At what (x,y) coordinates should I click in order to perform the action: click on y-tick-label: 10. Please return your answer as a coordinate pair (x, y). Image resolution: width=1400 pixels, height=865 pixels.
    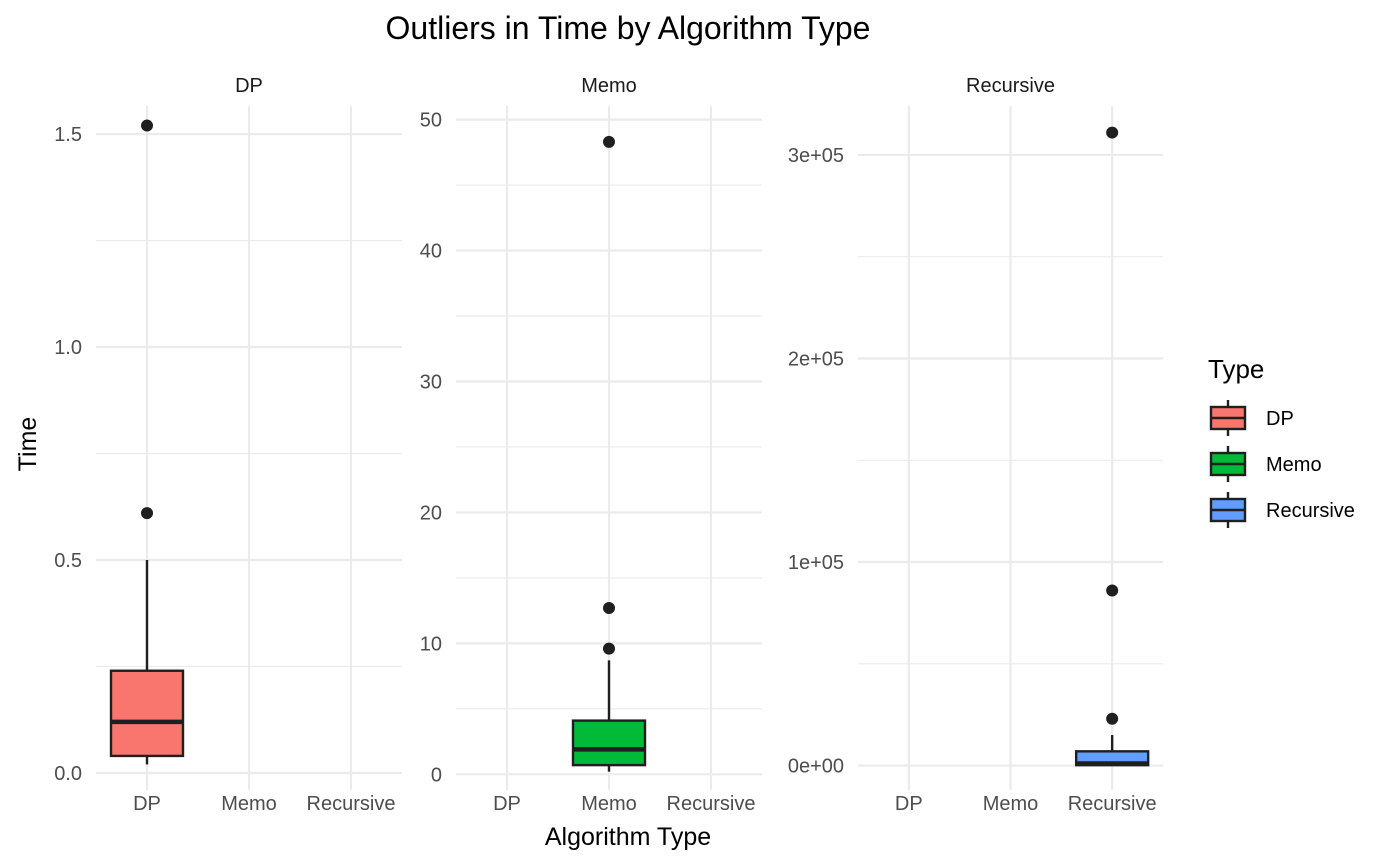
    Looking at the image, I should click on (431, 644).